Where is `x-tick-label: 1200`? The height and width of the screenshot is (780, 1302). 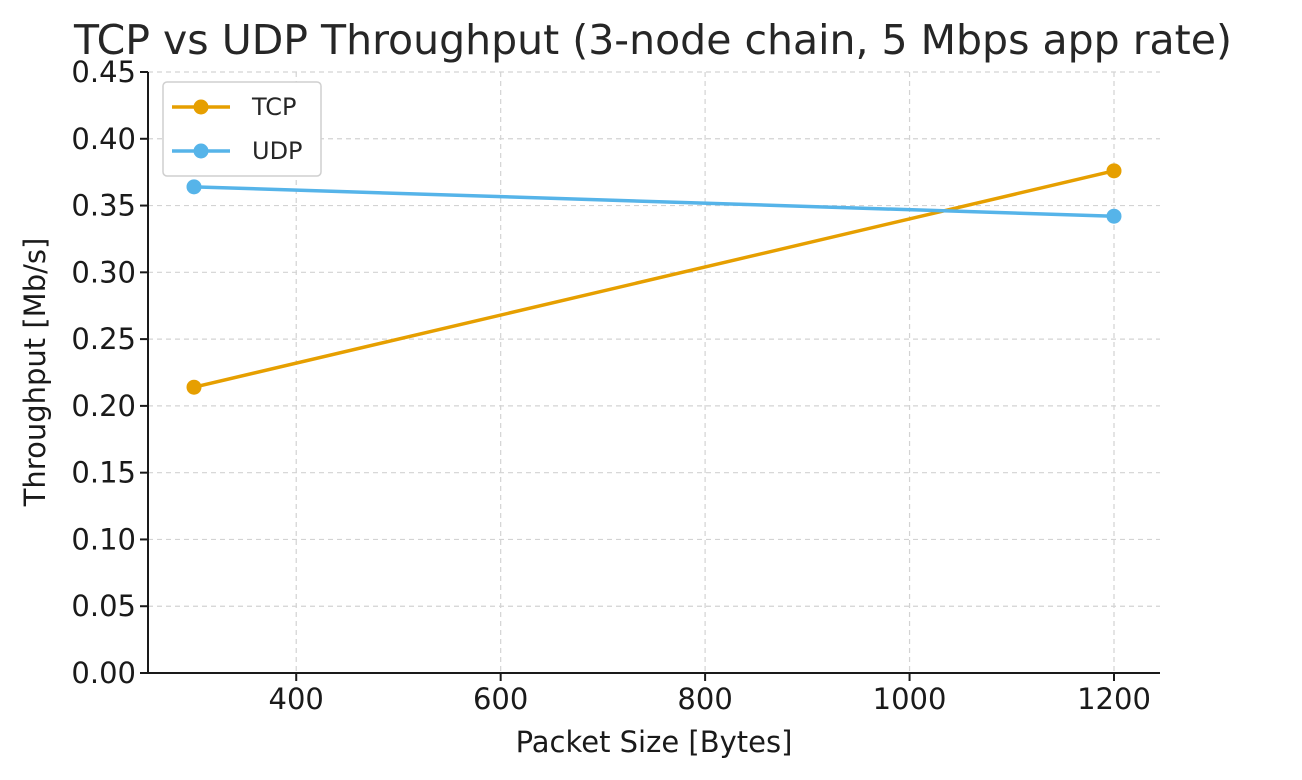 x-tick-label: 1200 is located at coordinates (1114, 699).